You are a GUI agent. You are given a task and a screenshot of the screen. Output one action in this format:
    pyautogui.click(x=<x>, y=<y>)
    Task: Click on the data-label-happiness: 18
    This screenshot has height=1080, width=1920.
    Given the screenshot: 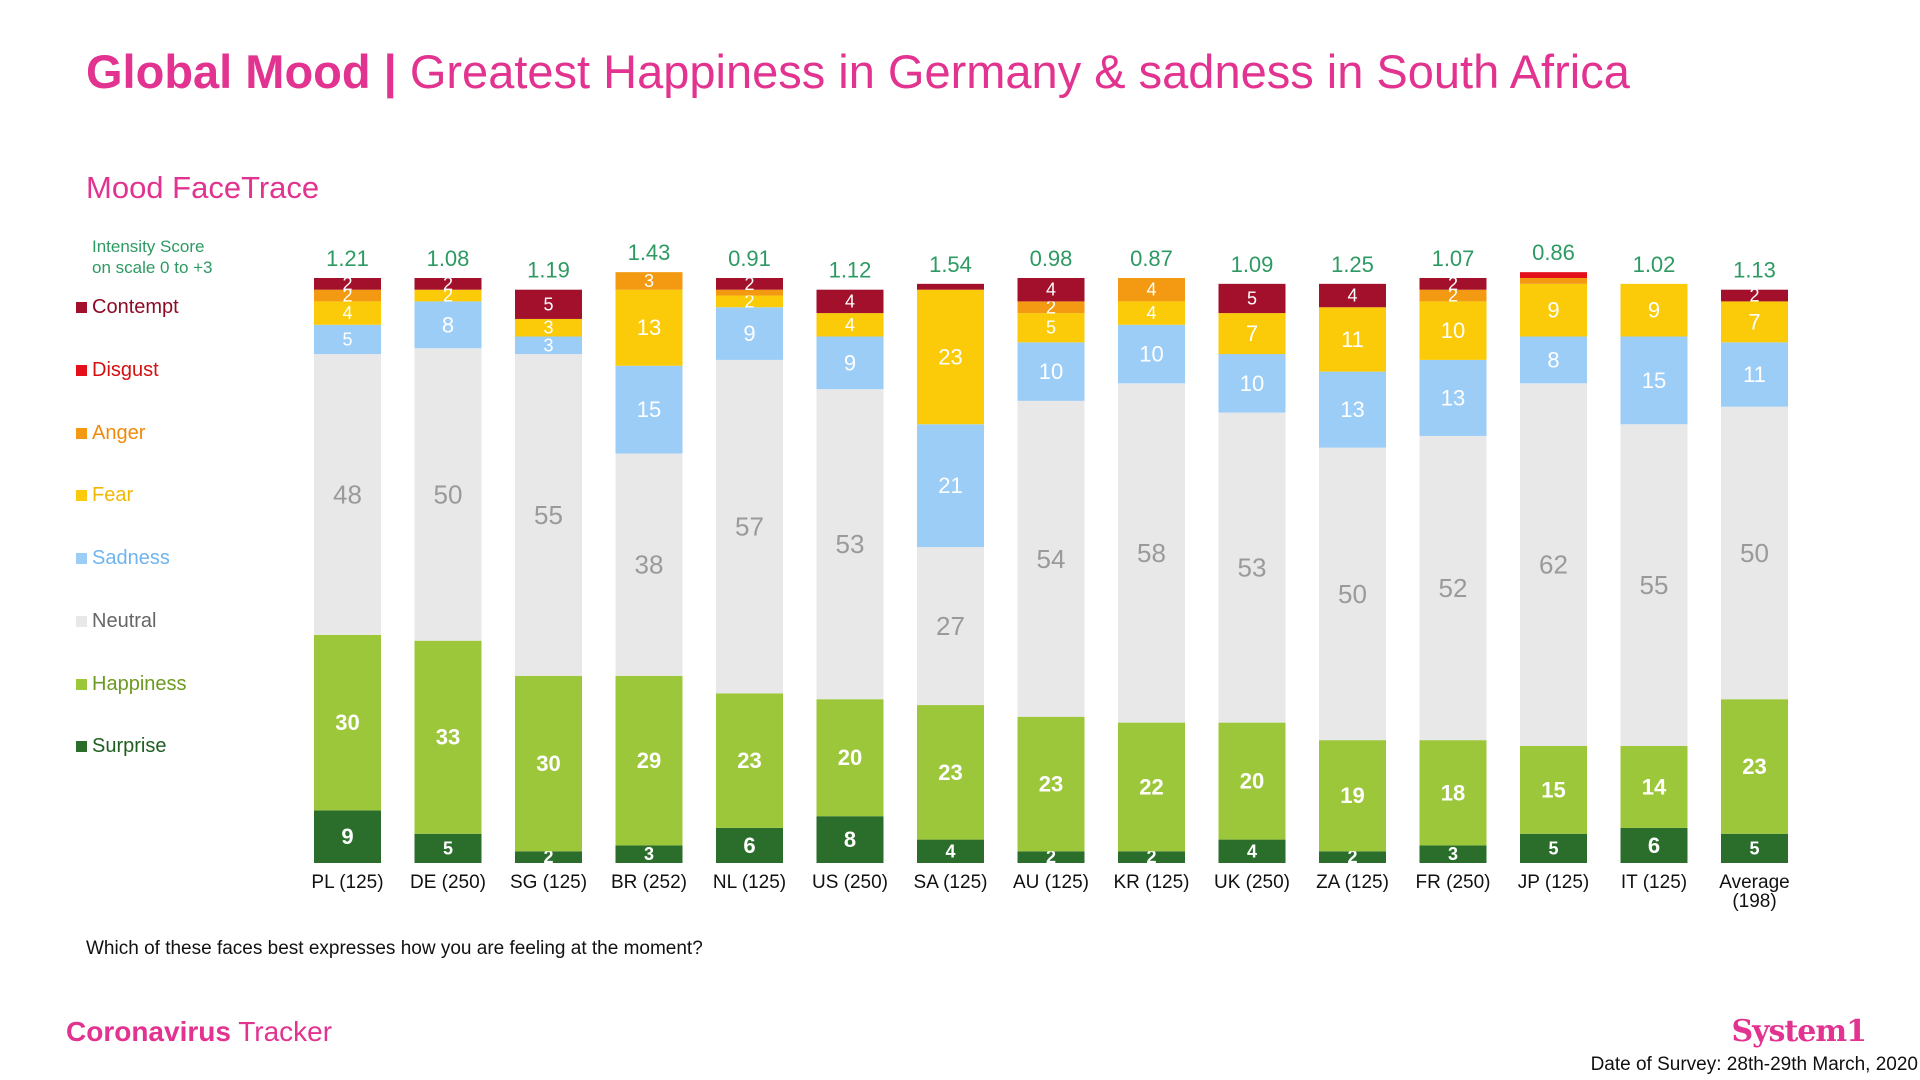 What is the action you would take?
    pyautogui.click(x=1453, y=792)
    